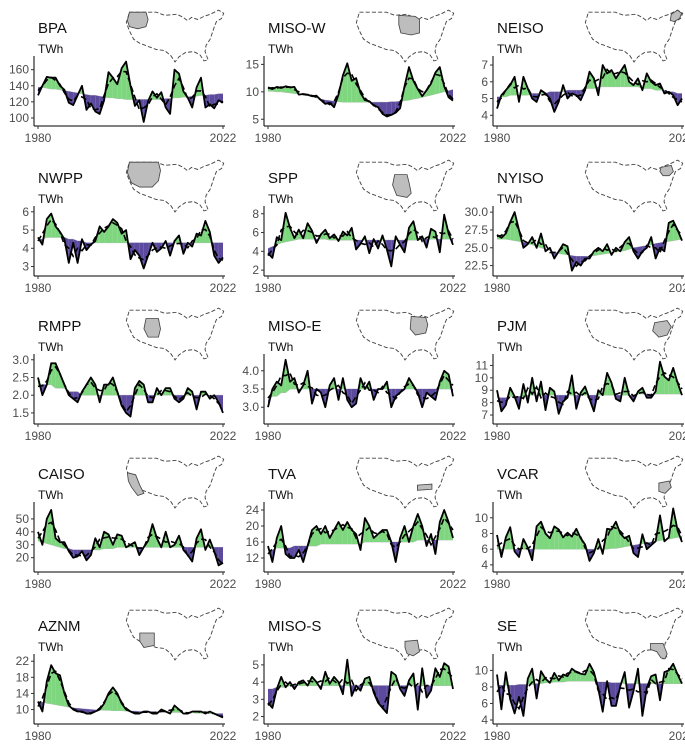 This screenshot has width=685, height=749. I want to click on panel-tva: TVA TWh 12 16 20 24 1980 2022, so click(354, 521).